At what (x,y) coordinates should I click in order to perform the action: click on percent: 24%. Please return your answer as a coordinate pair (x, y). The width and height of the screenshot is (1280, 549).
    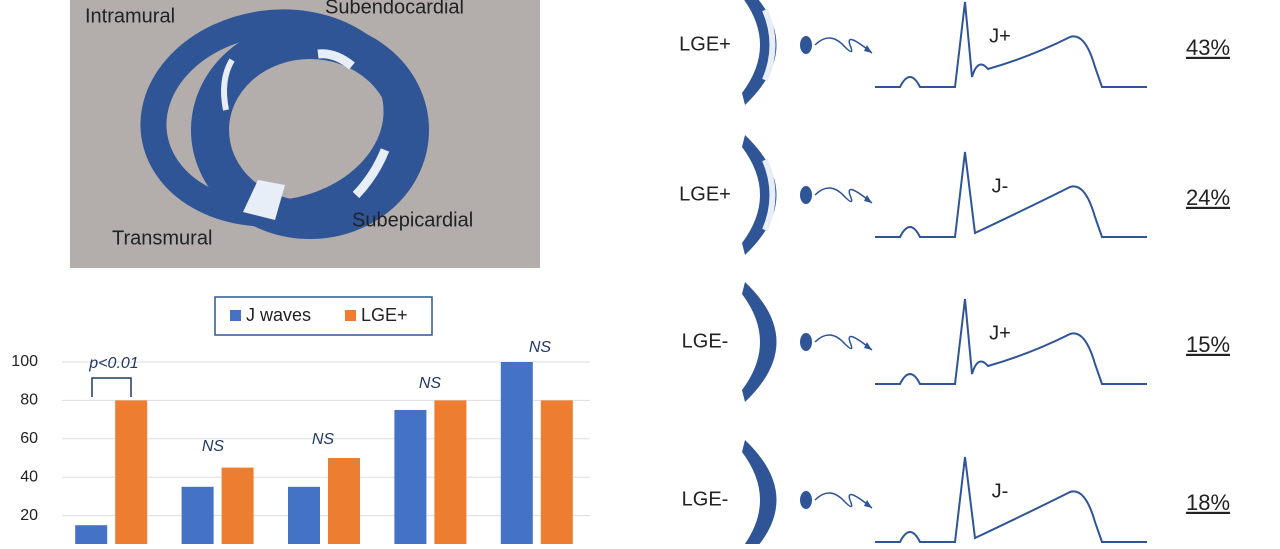
    Looking at the image, I should click on (1208, 197).